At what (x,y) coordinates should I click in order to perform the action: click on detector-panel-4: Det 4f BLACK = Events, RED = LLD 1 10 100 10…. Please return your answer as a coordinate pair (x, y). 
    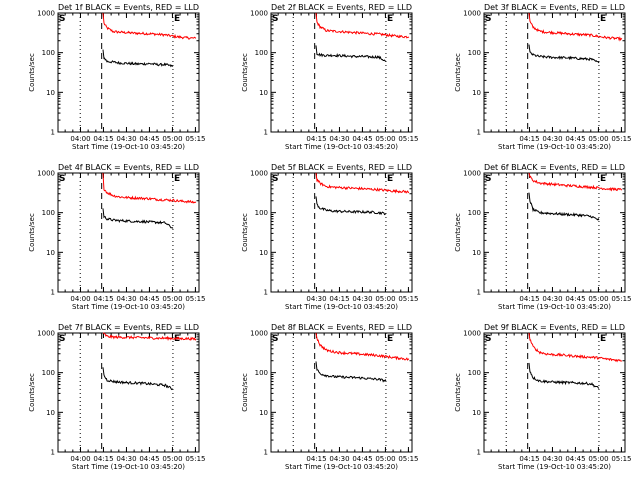
    Looking at the image, I should click on (117, 237).